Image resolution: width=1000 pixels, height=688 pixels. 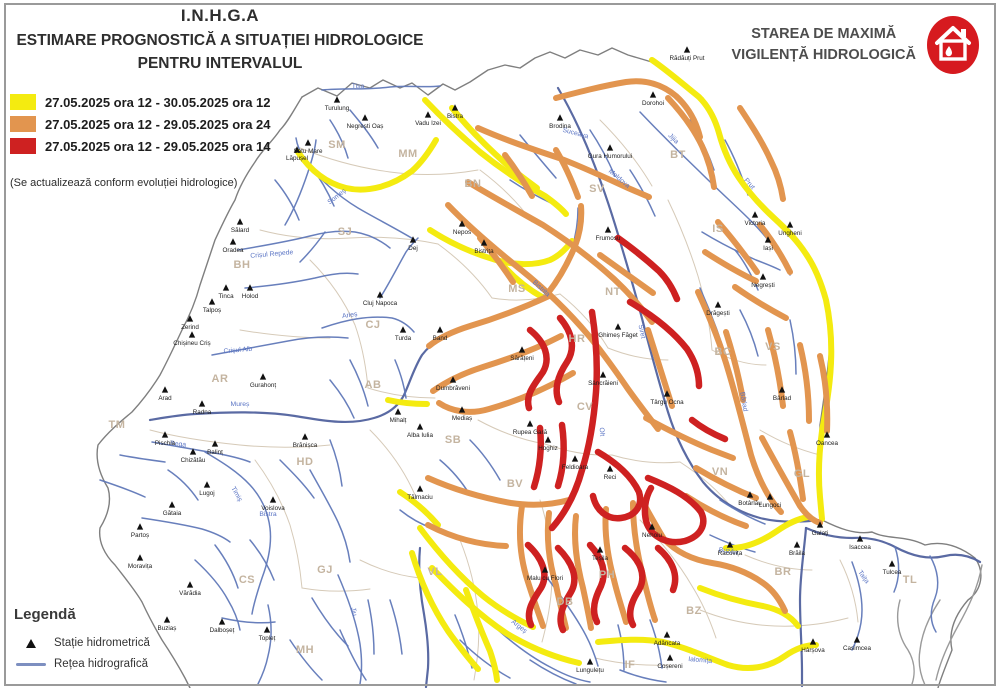 I want to click on river-label: Bârlad, so click(x=743, y=401).